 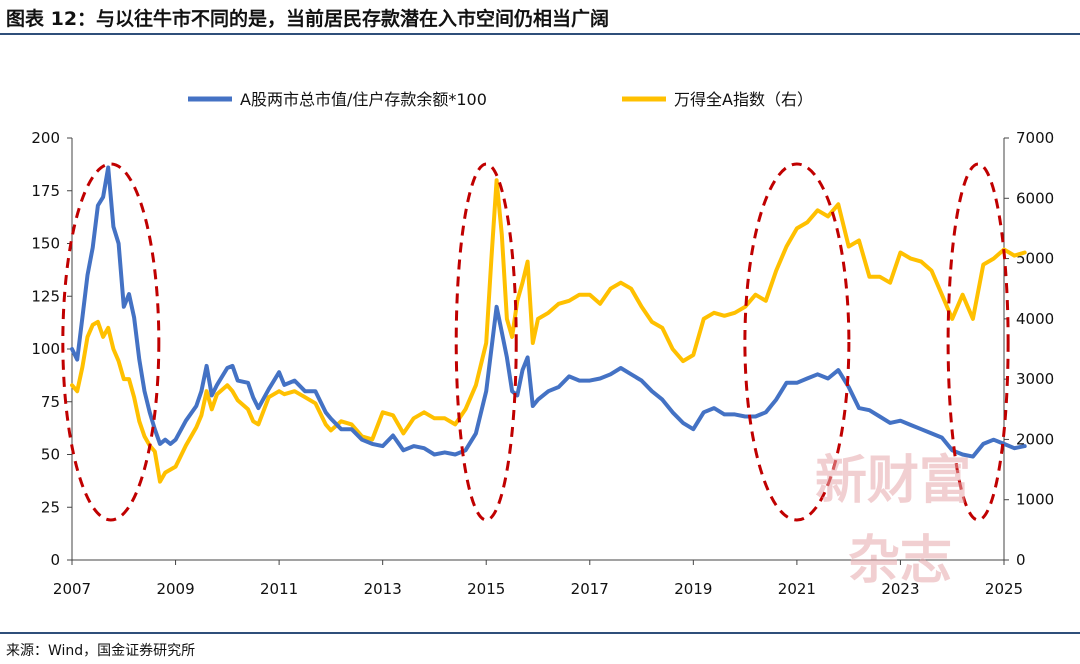 I want to click on x-tick-label: 2011, so click(x=279, y=589).